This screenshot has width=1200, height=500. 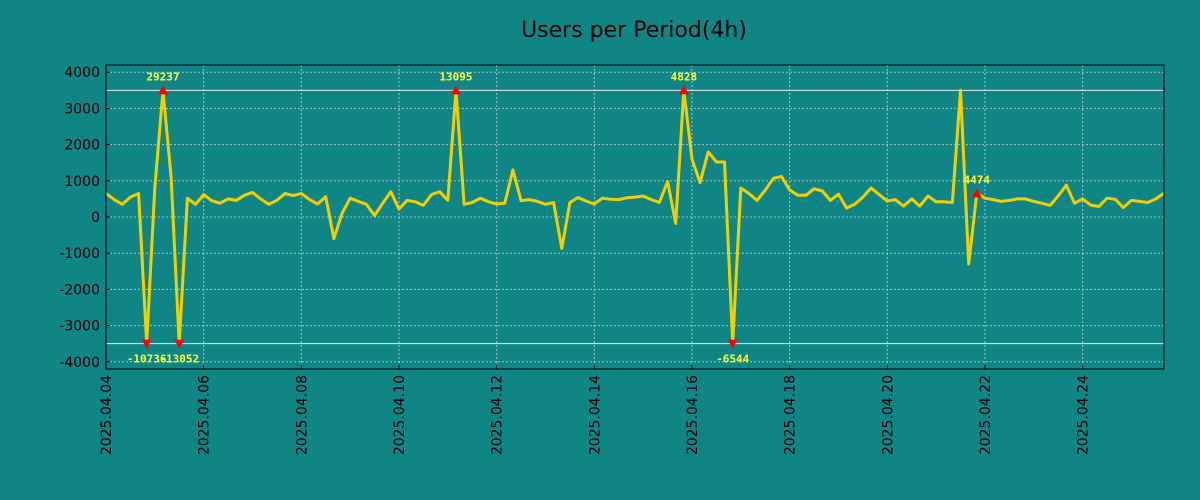 What do you see at coordinates (400, 415) in the screenshot?
I see `x-tick-label: 2025.04.10` at bounding box center [400, 415].